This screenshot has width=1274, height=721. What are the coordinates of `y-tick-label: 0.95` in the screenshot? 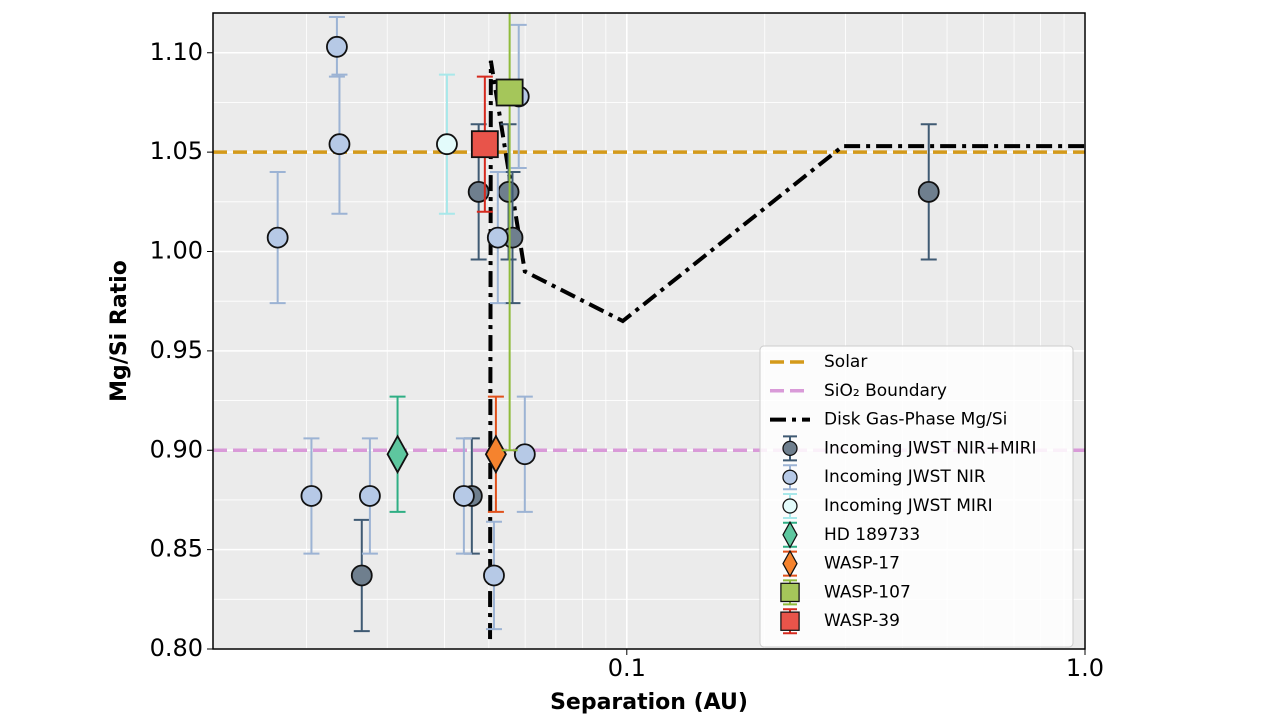 It's located at (176, 350).